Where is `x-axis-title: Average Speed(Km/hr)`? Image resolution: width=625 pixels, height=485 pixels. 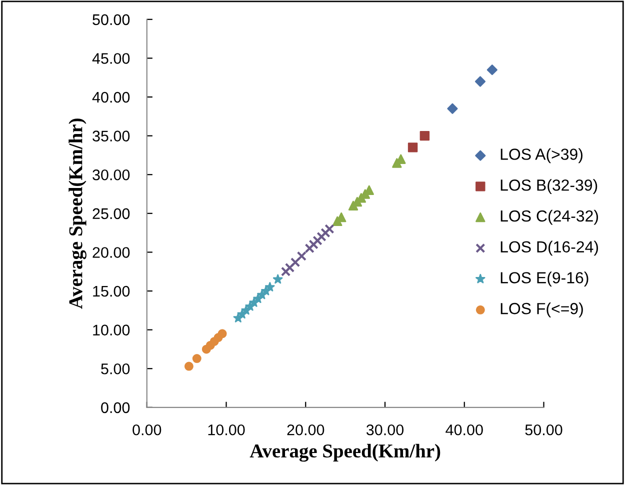 x-axis-title: Average Speed(Km/hr) is located at coordinates (345, 453).